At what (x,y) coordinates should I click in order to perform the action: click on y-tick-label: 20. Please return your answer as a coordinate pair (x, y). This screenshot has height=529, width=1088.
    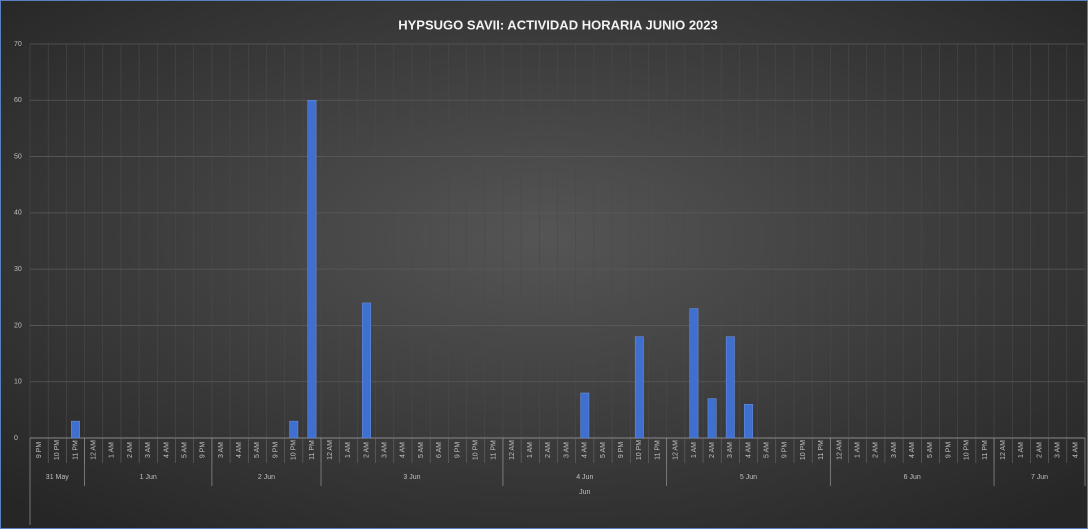
    Looking at the image, I should click on (18, 325).